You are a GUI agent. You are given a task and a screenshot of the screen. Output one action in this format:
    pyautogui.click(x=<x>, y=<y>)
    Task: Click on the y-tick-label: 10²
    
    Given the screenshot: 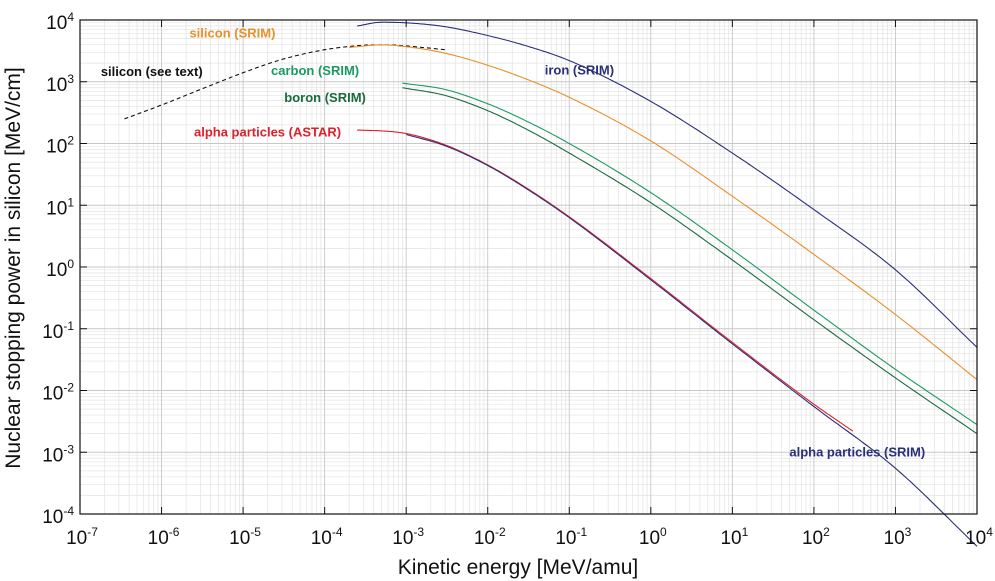 What is the action you would take?
    pyautogui.click(x=60, y=146)
    